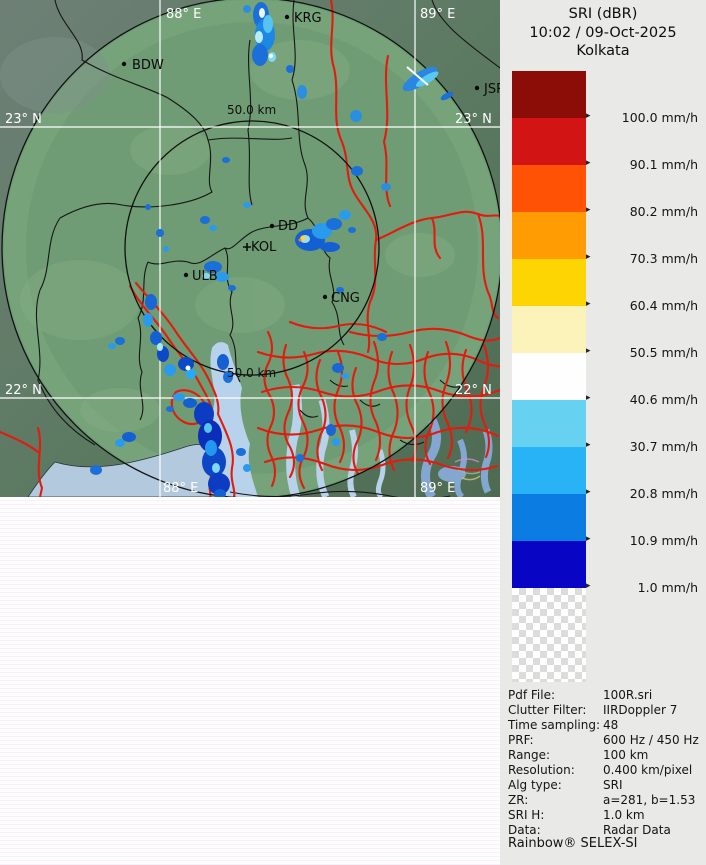 The height and width of the screenshot is (865, 706). I want to click on station-dot-krg, so click(287, 17).